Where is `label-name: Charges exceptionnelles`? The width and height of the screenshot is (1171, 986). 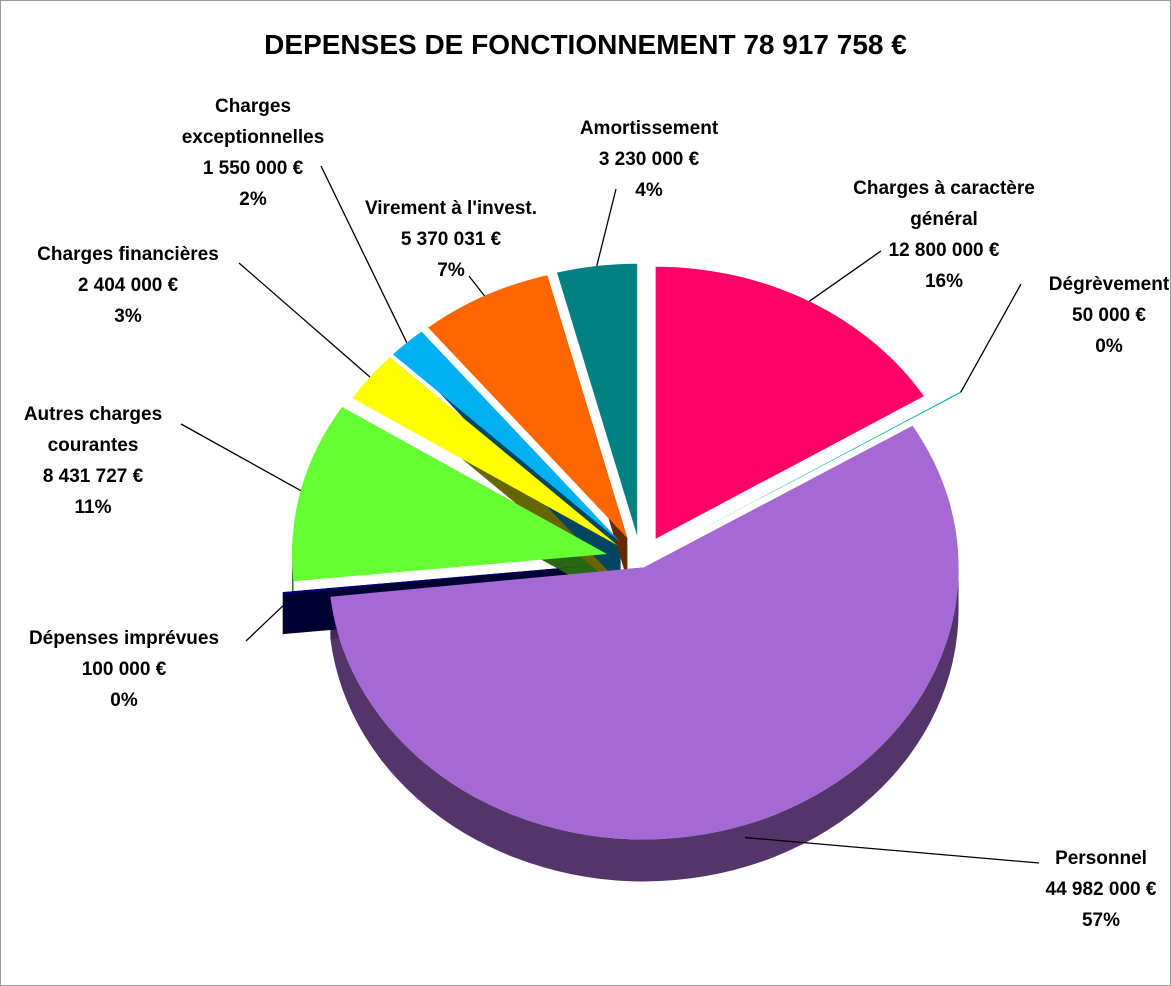
label-name: Charges exceptionnelles is located at coordinates (253, 122).